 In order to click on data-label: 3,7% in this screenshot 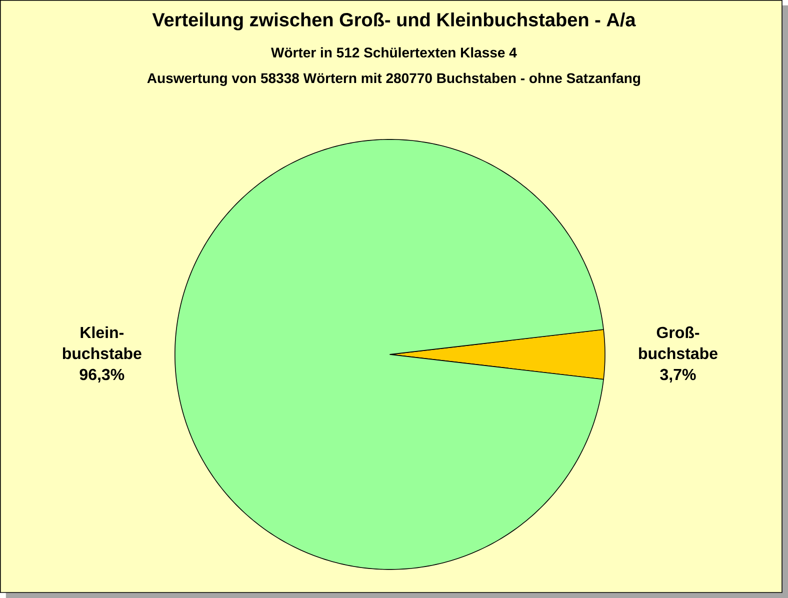, I will do `click(678, 375)`.